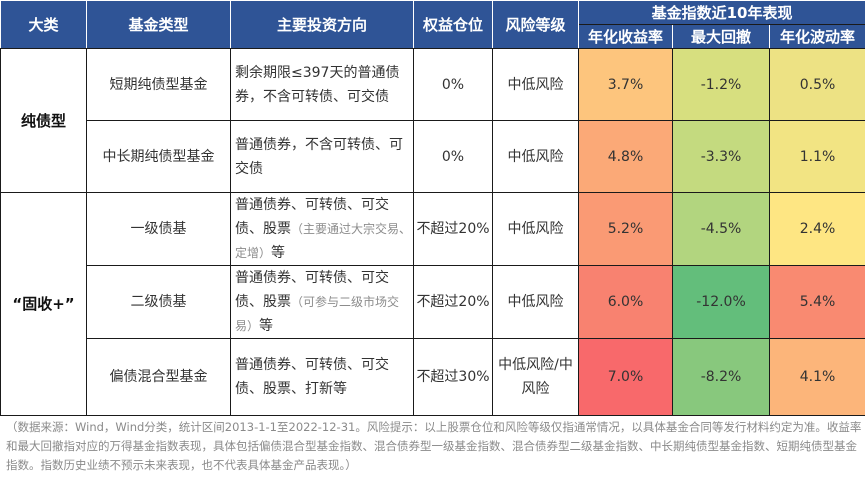  I want to click on header-fund-type: 基金类型, so click(158, 24).